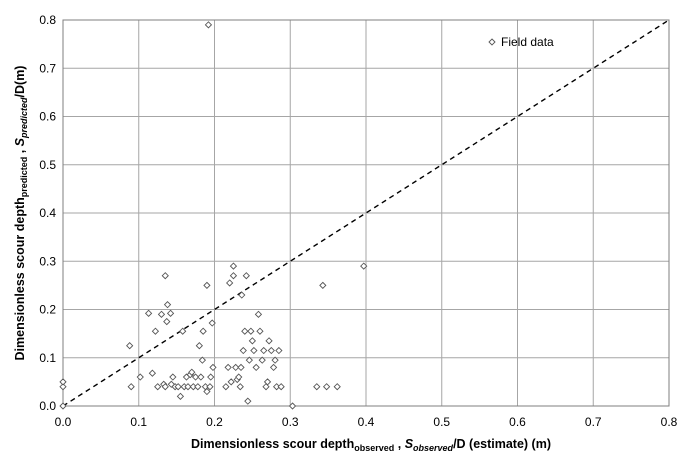  Describe the element at coordinates (47, 117) in the screenshot. I see `y-tick-label: 0.6` at that location.